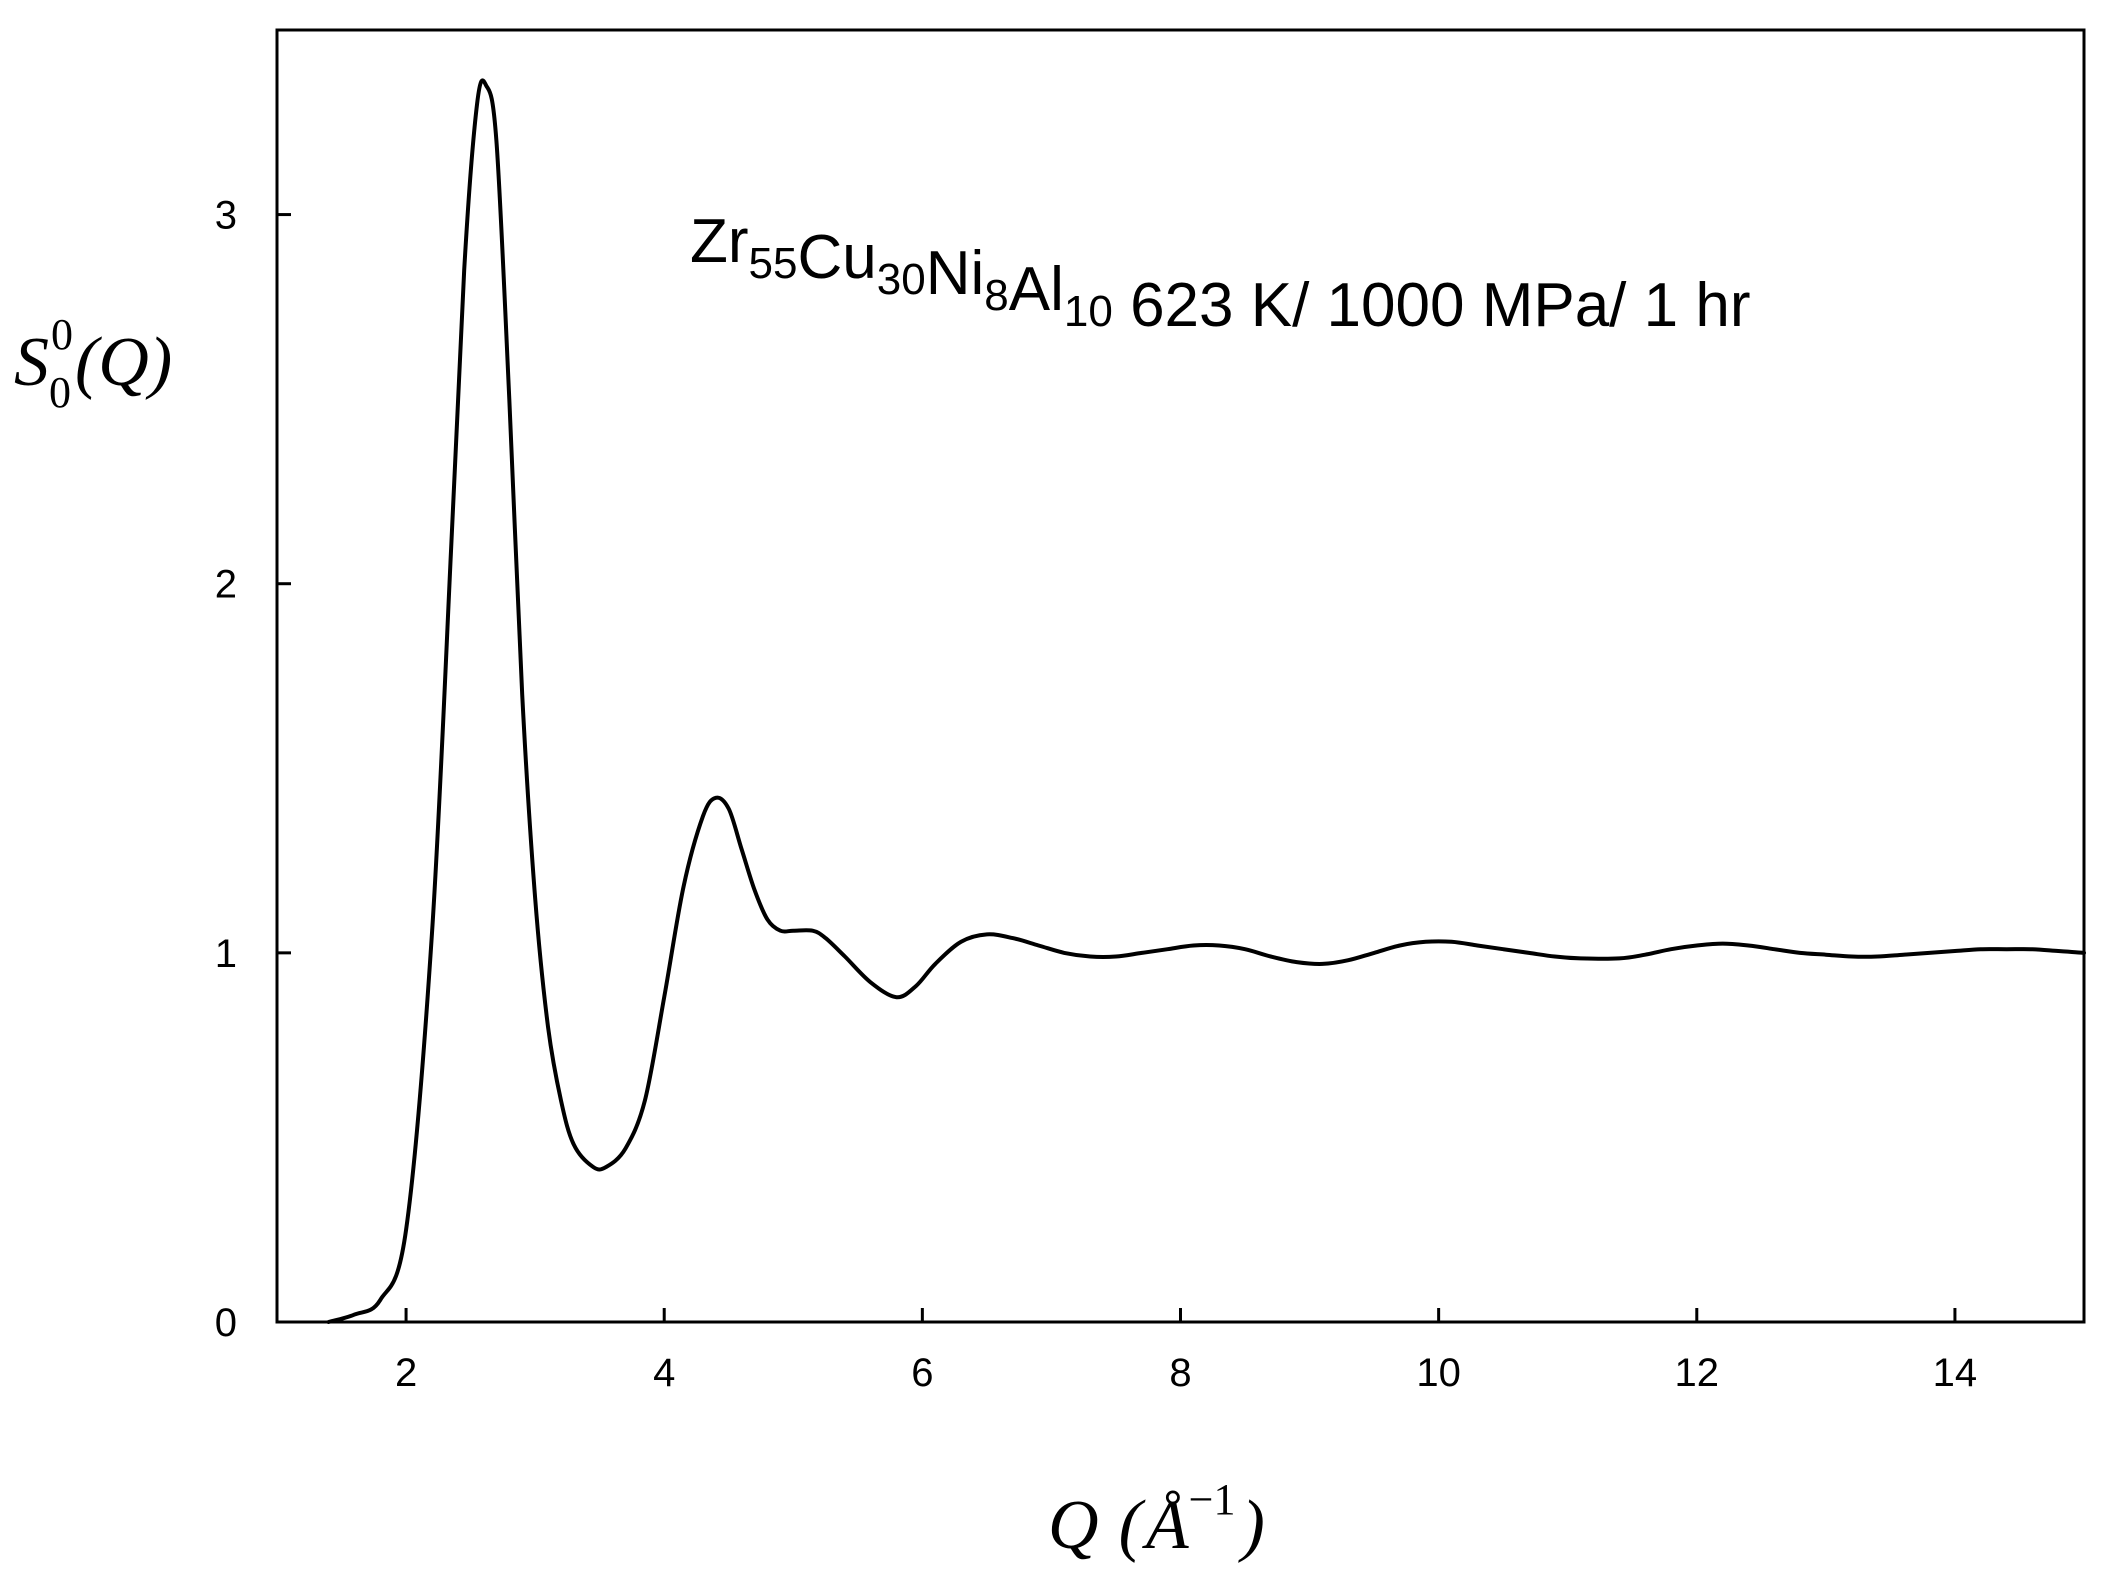  I want to click on x-tick-label: 14, so click(1955, 1373).